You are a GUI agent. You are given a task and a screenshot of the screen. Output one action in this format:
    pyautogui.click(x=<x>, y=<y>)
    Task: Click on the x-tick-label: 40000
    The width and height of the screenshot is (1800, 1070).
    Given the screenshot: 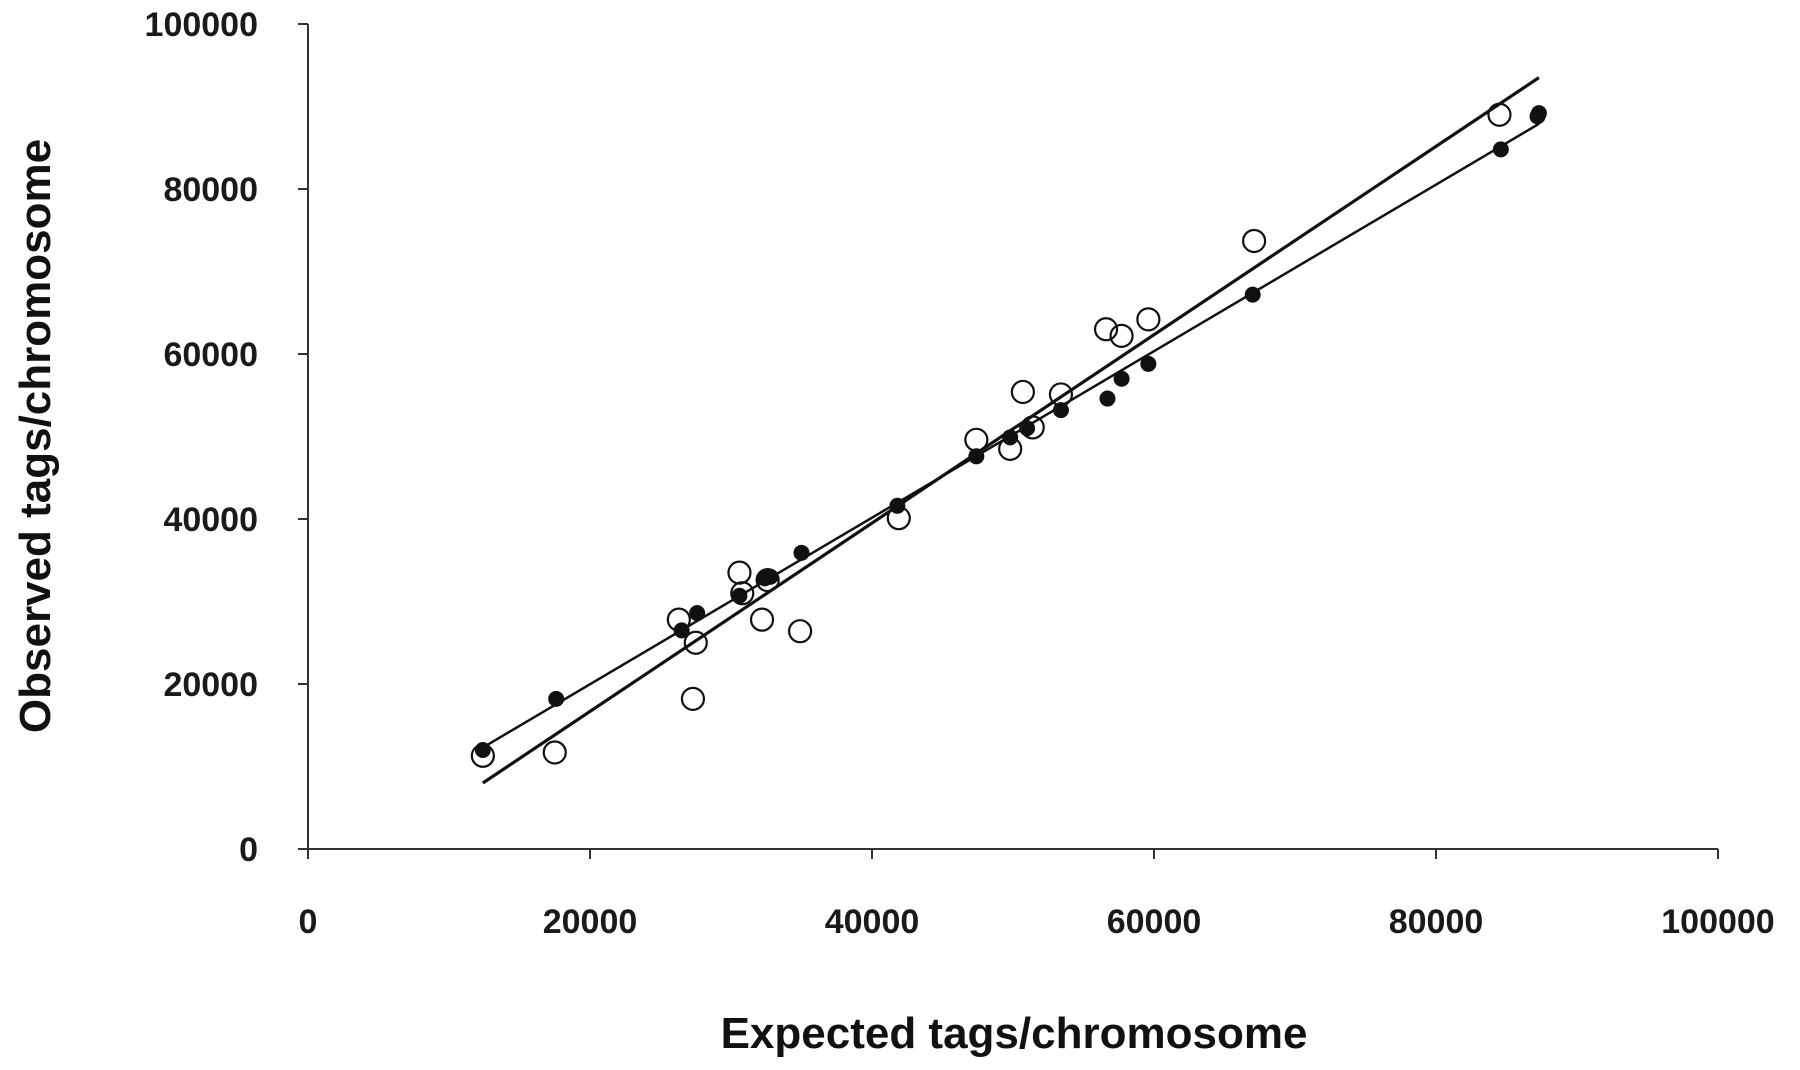 What is the action you would take?
    pyautogui.click(x=872, y=922)
    